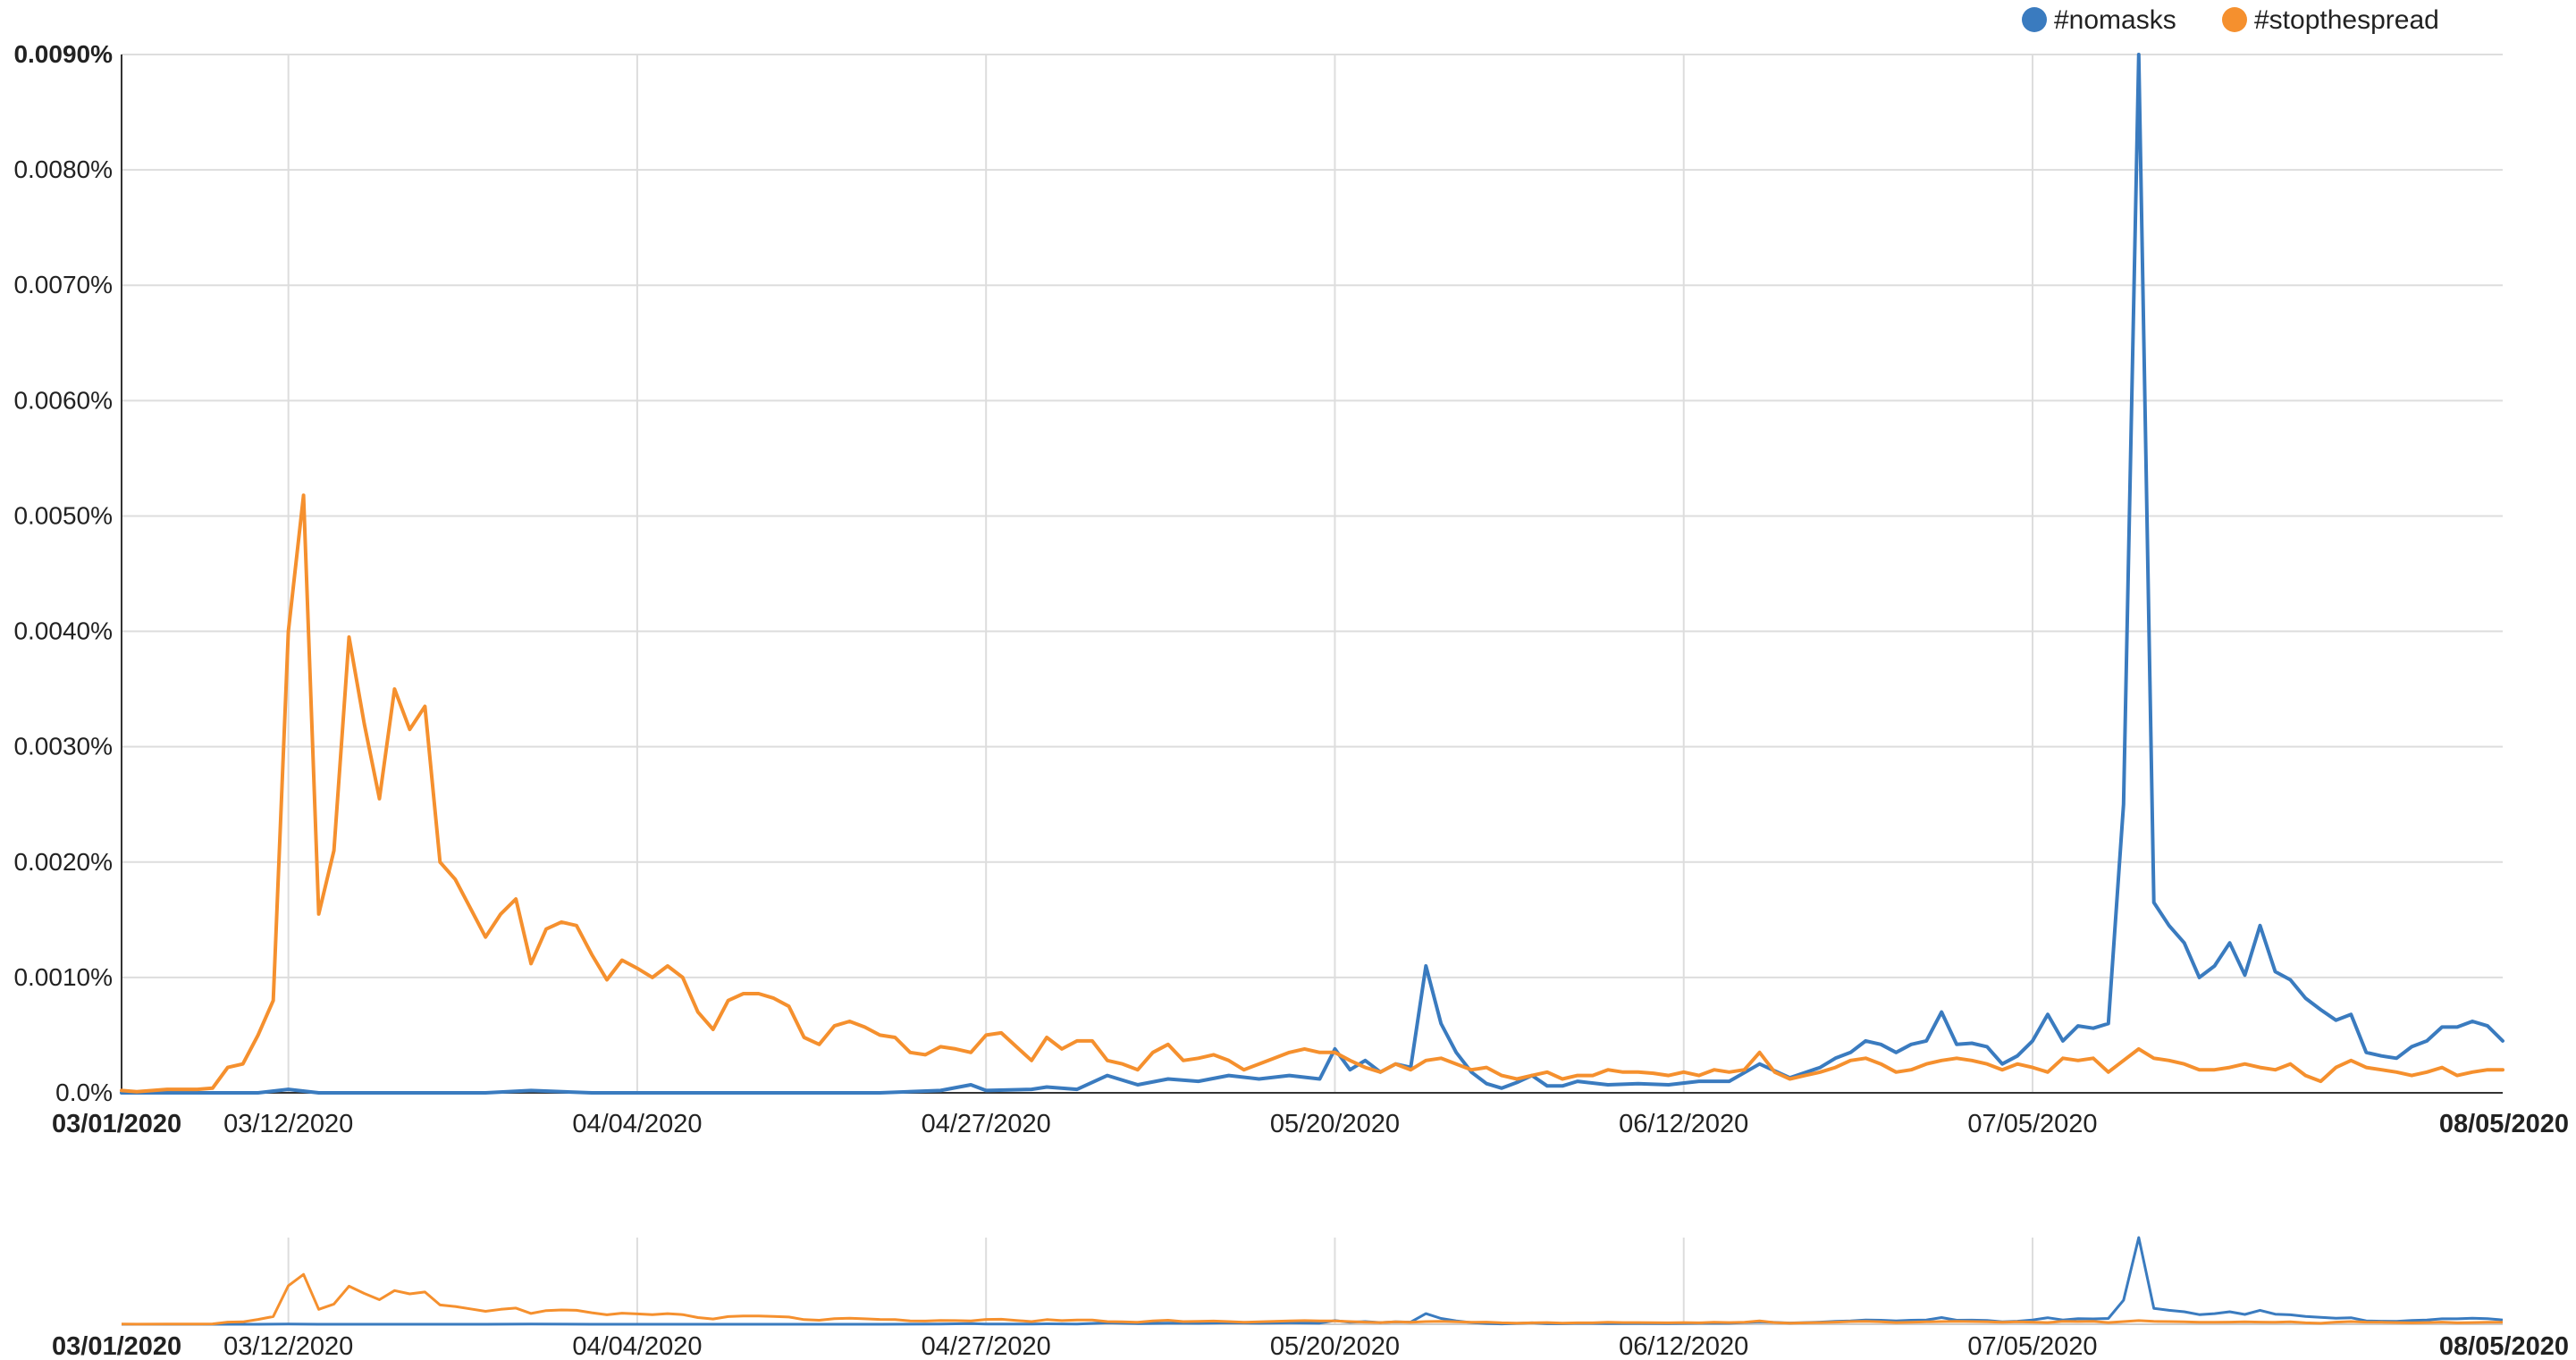  Describe the element at coordinates (63, 515) in the screenshot. I see `y-tick-label: 0.0050%` at that location.